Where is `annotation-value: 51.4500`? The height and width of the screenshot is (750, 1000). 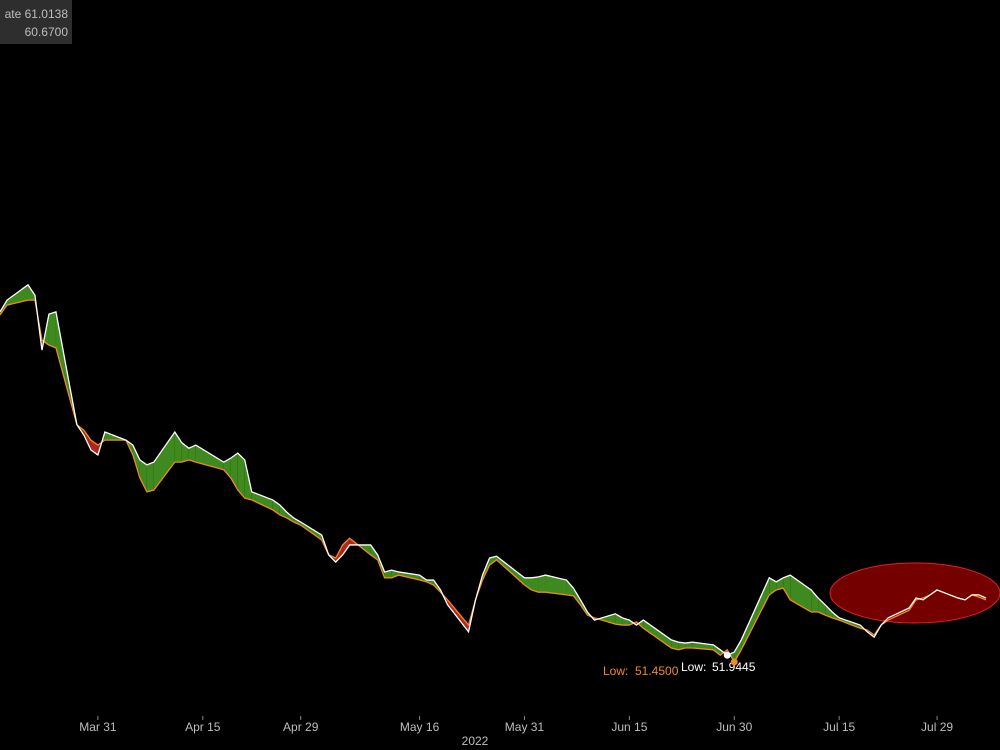
annotation-value: 51.4500 is located at coordinates (657, 671).